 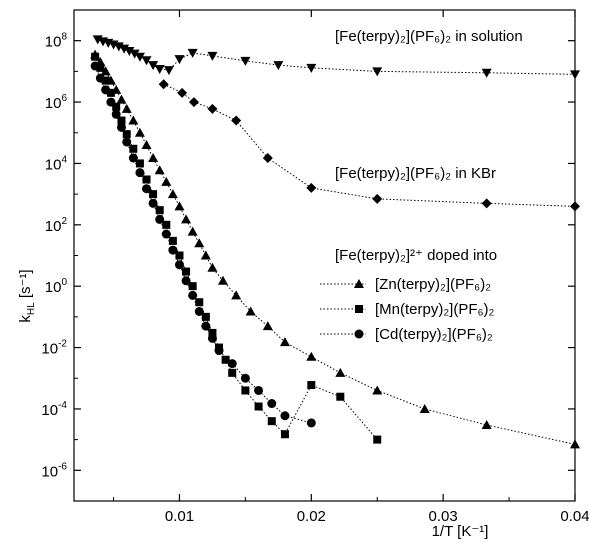 What do you see at coordinates (179, 516) in the screenshot?
I see `x-tick-label: 0.01` at bounding box center [179, 516].